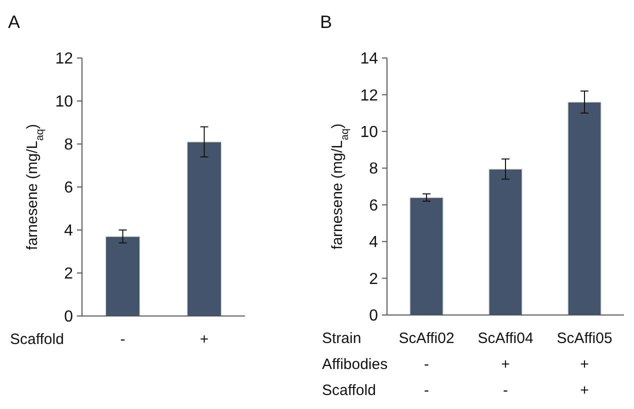  Describe the element at coordinates (426, 364) in the screenshot. I see `x-tick-label: ScAffi02 - -` at that location.